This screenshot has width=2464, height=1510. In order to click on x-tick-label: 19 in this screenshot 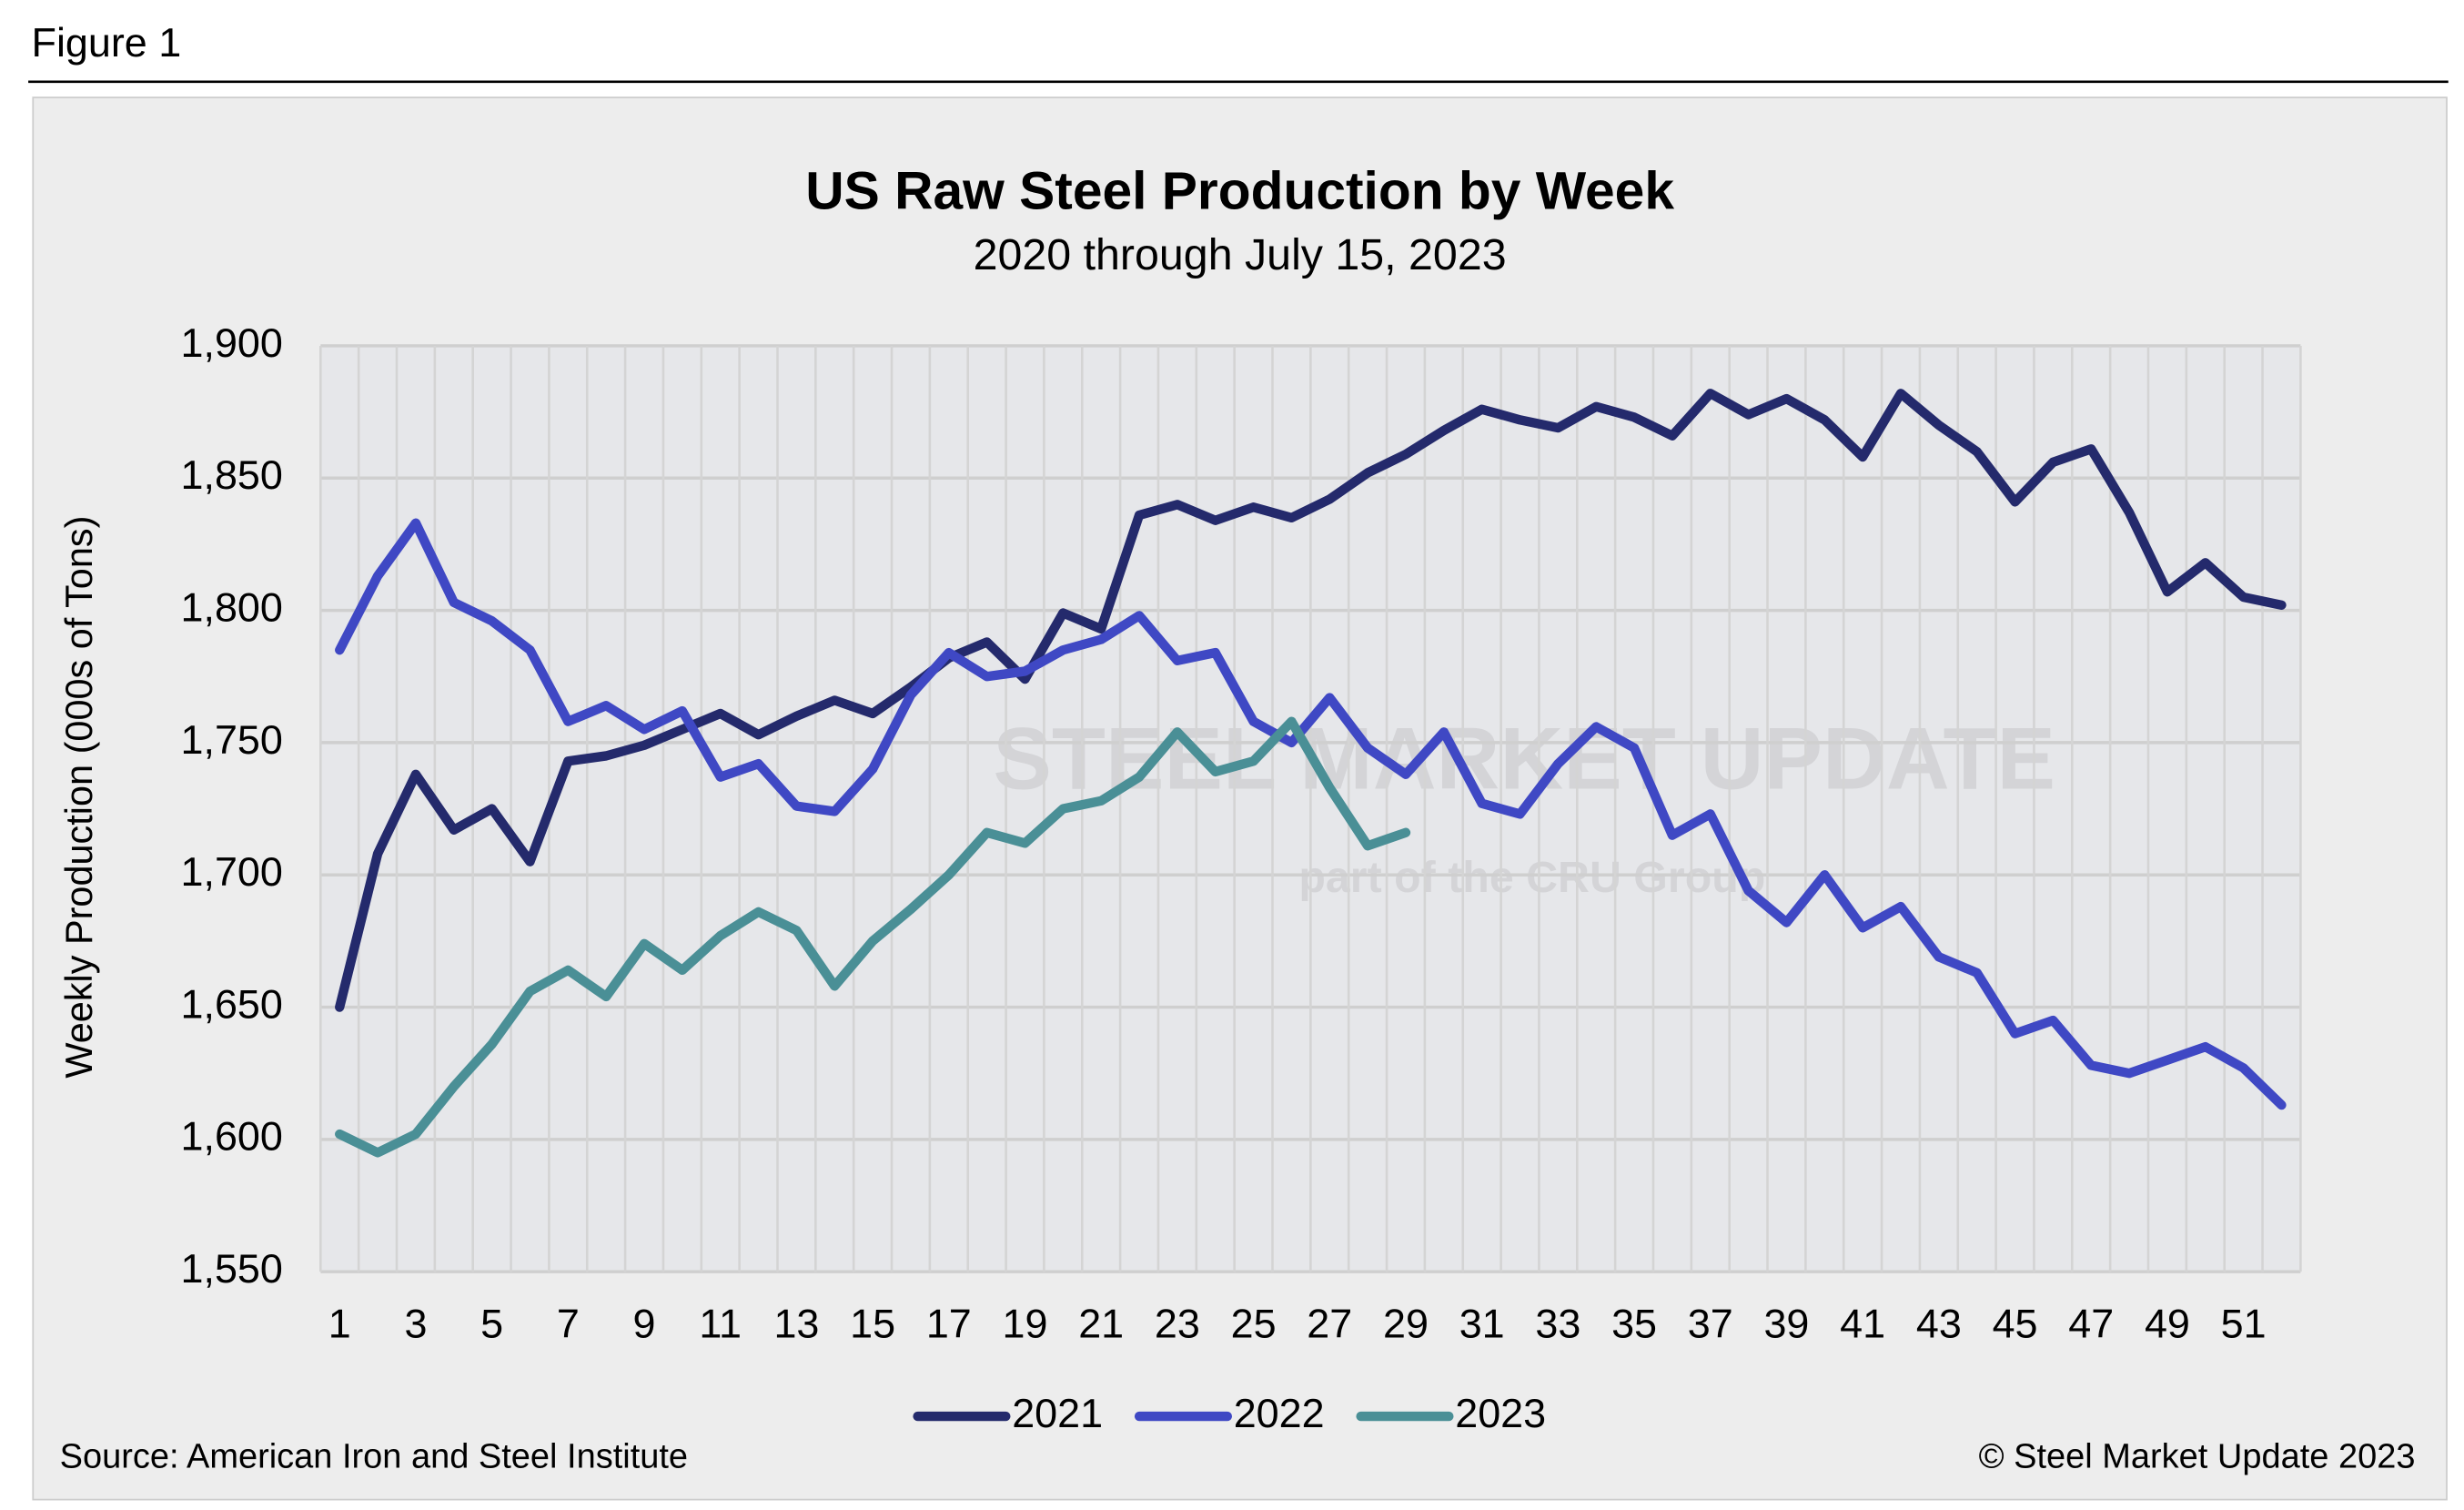, I will do `click(1025, 1323)`.